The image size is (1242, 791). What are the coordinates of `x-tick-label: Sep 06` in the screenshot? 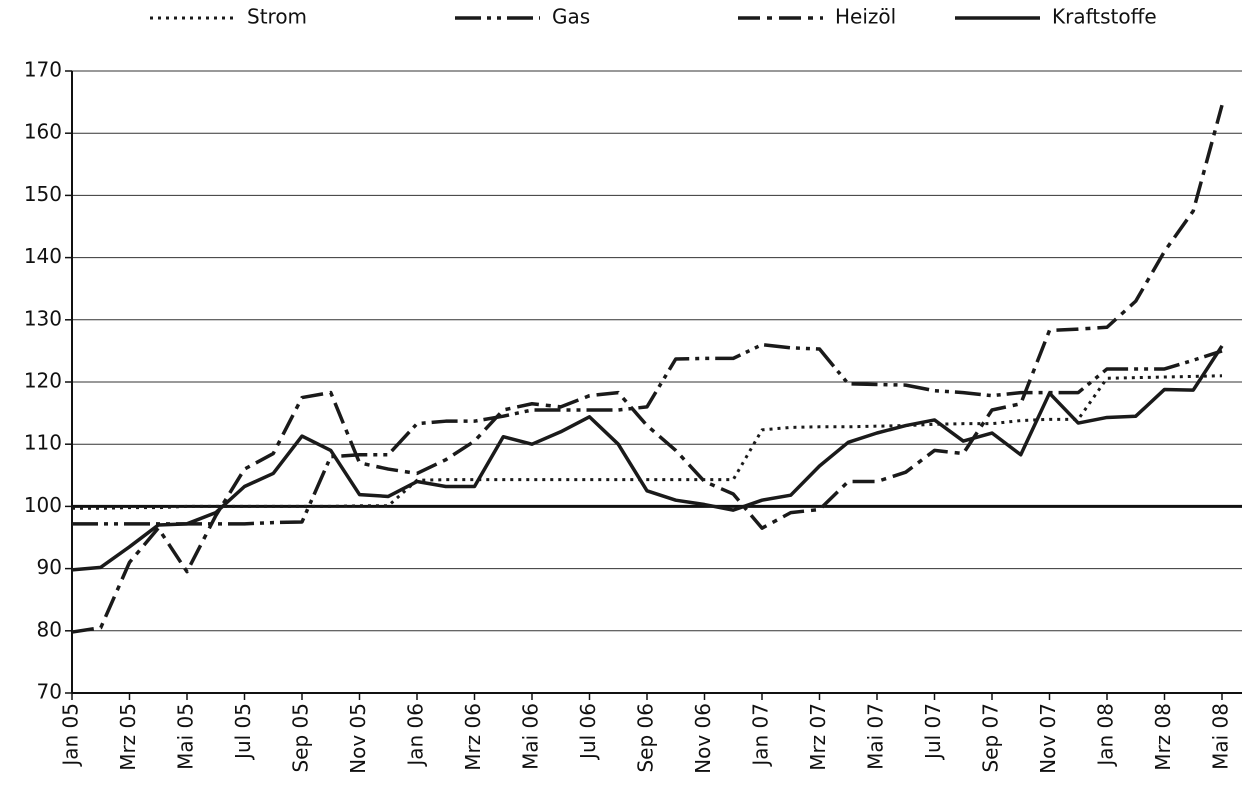 It's located at (646, 738).